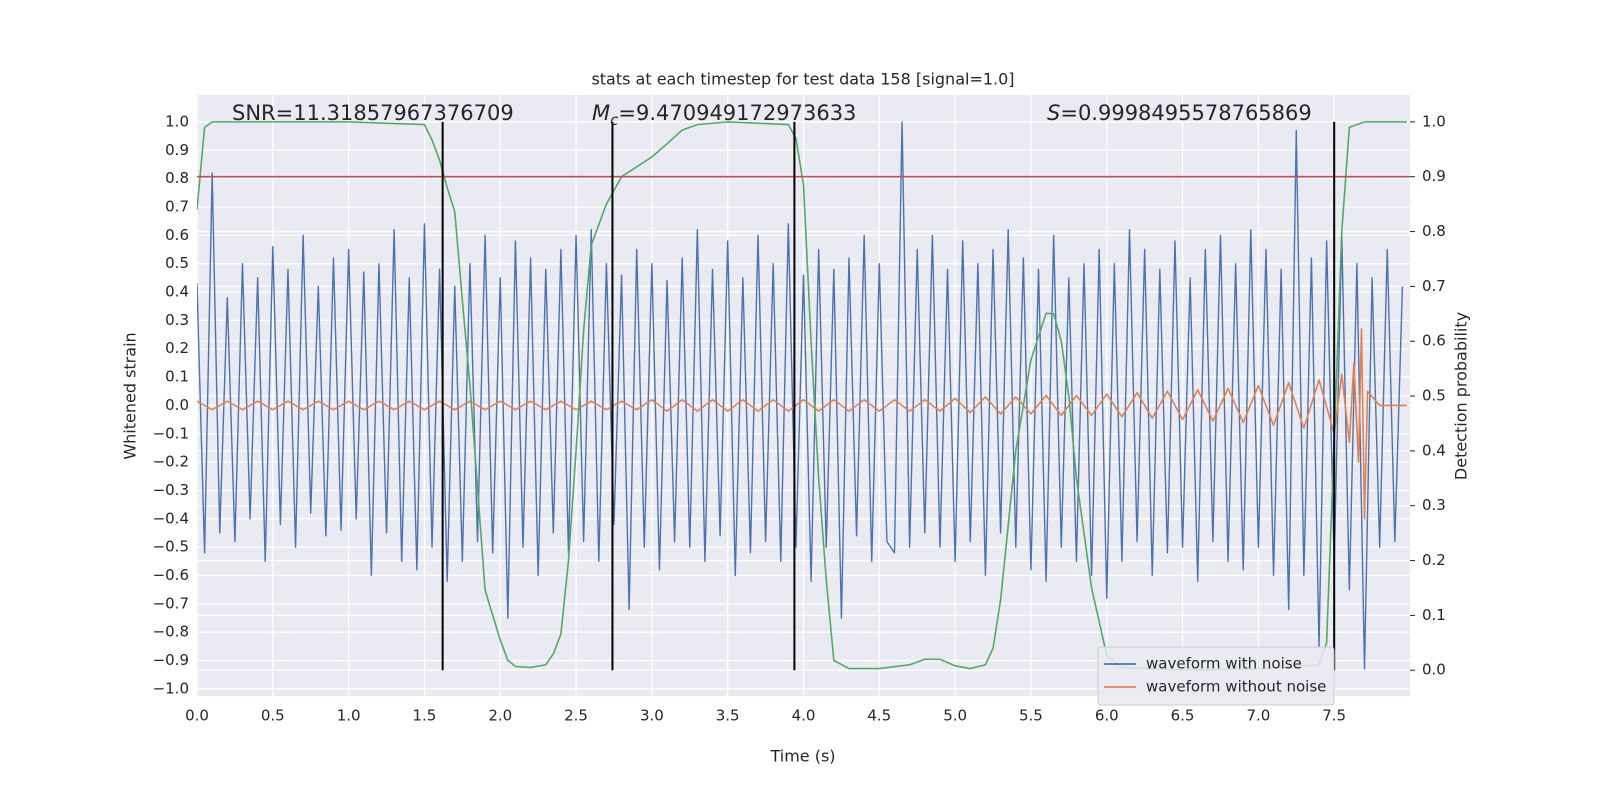  What do you see at coordinates (130, 395) in the screenshot?
I see `y-axis-label: Whitened strain` at bounding box center [130, 395].